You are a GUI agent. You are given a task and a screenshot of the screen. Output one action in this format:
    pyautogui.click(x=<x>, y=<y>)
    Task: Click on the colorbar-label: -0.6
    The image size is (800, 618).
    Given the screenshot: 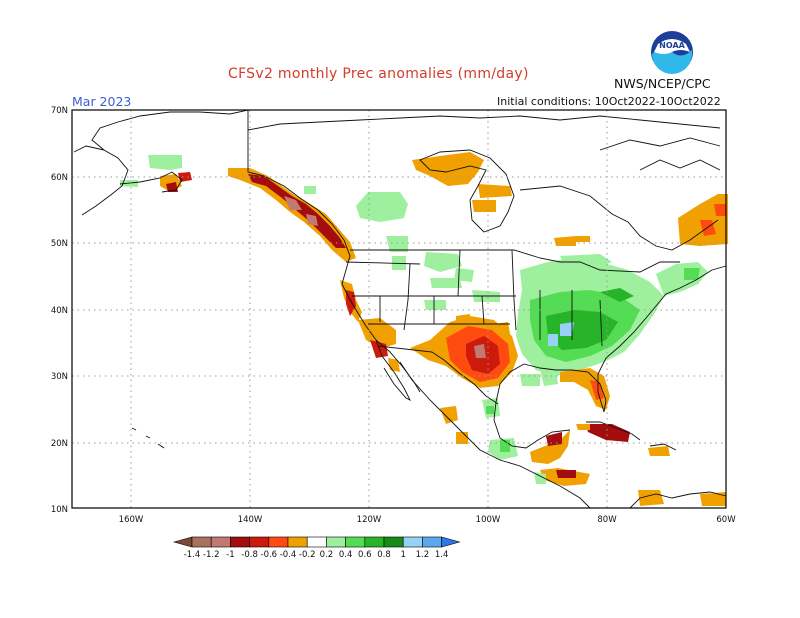 What is the action you would take?
    pyautogui.click(x=269, y=555)
    